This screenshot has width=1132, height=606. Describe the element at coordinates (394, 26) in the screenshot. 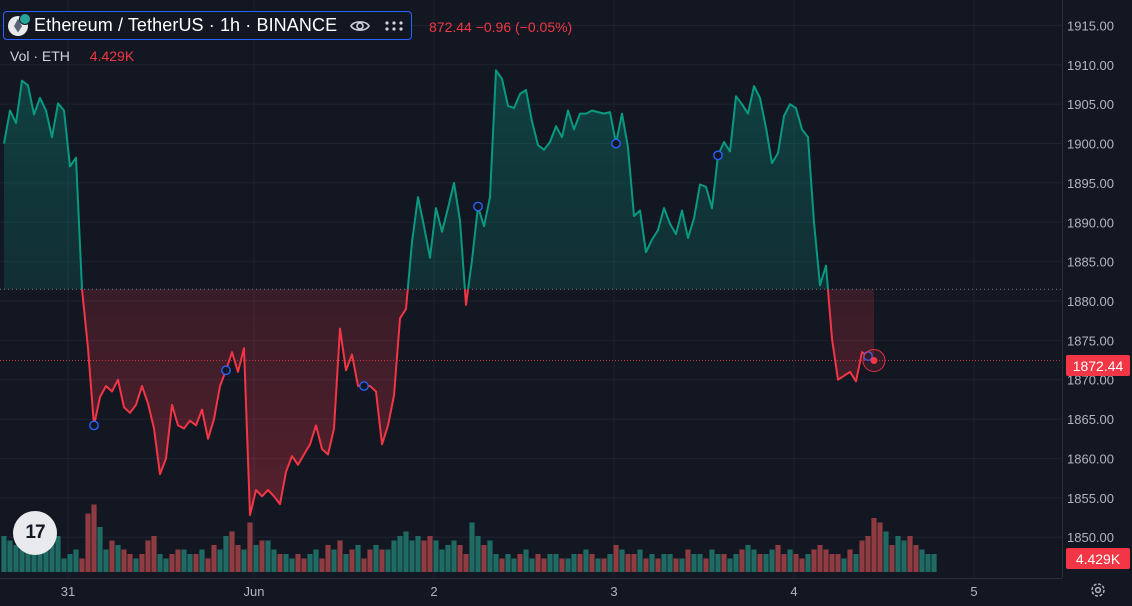

I see `more-dots-icon` at that location.